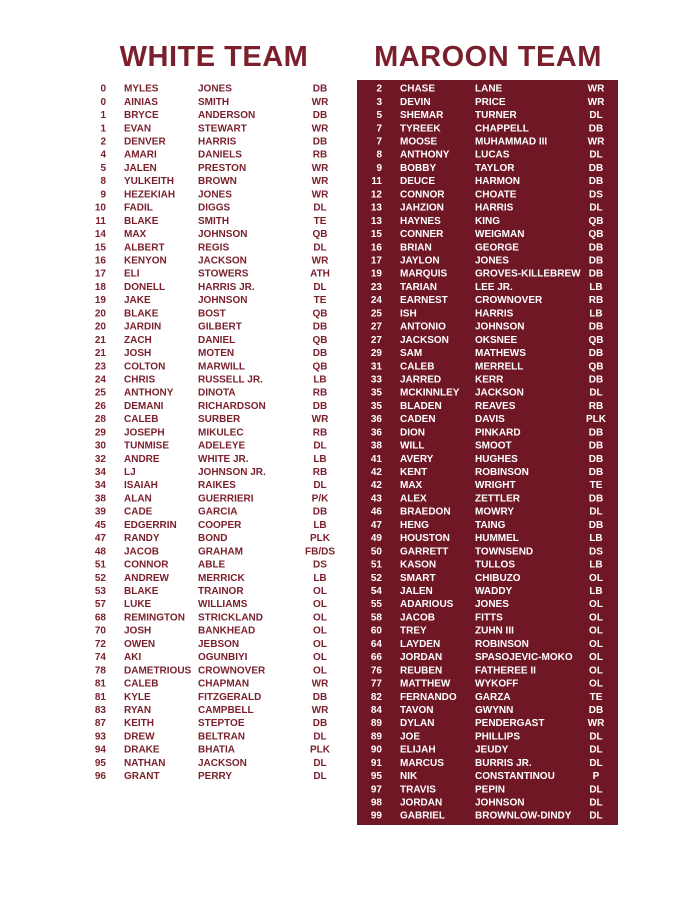  I want to click on jersey-number: 3, so click(379, 102).